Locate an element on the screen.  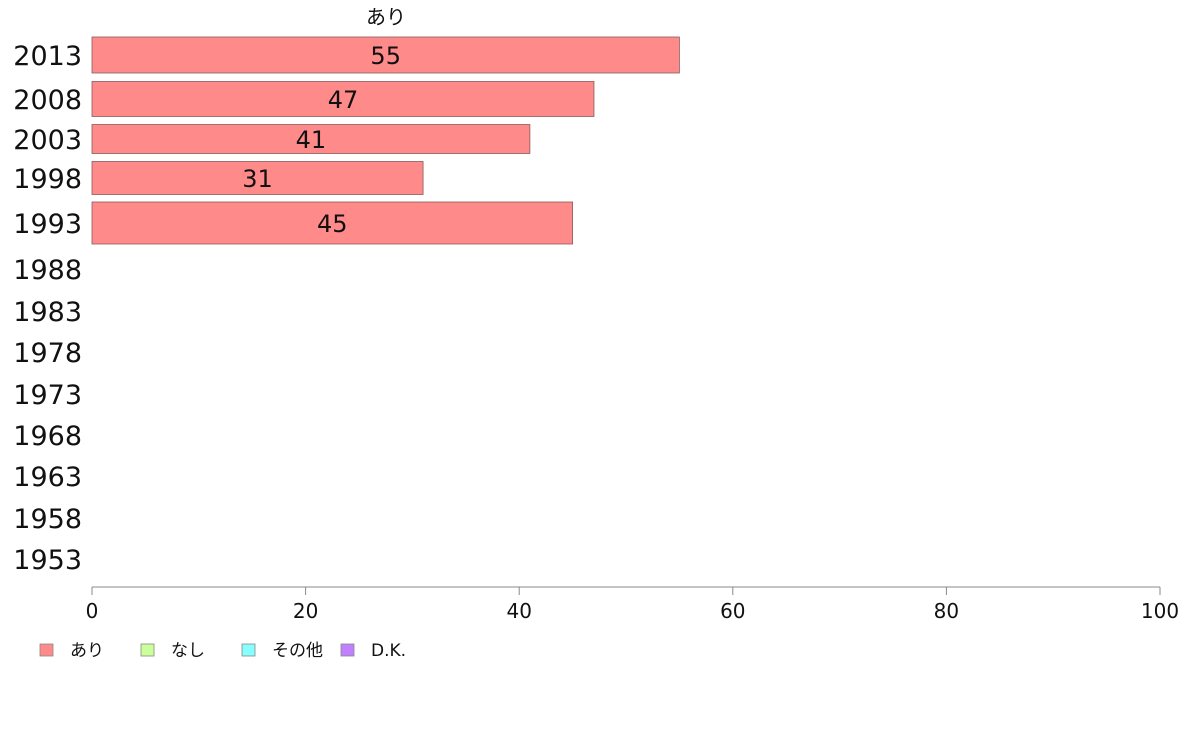
bar-2008 is located at coordinates (343, 99).